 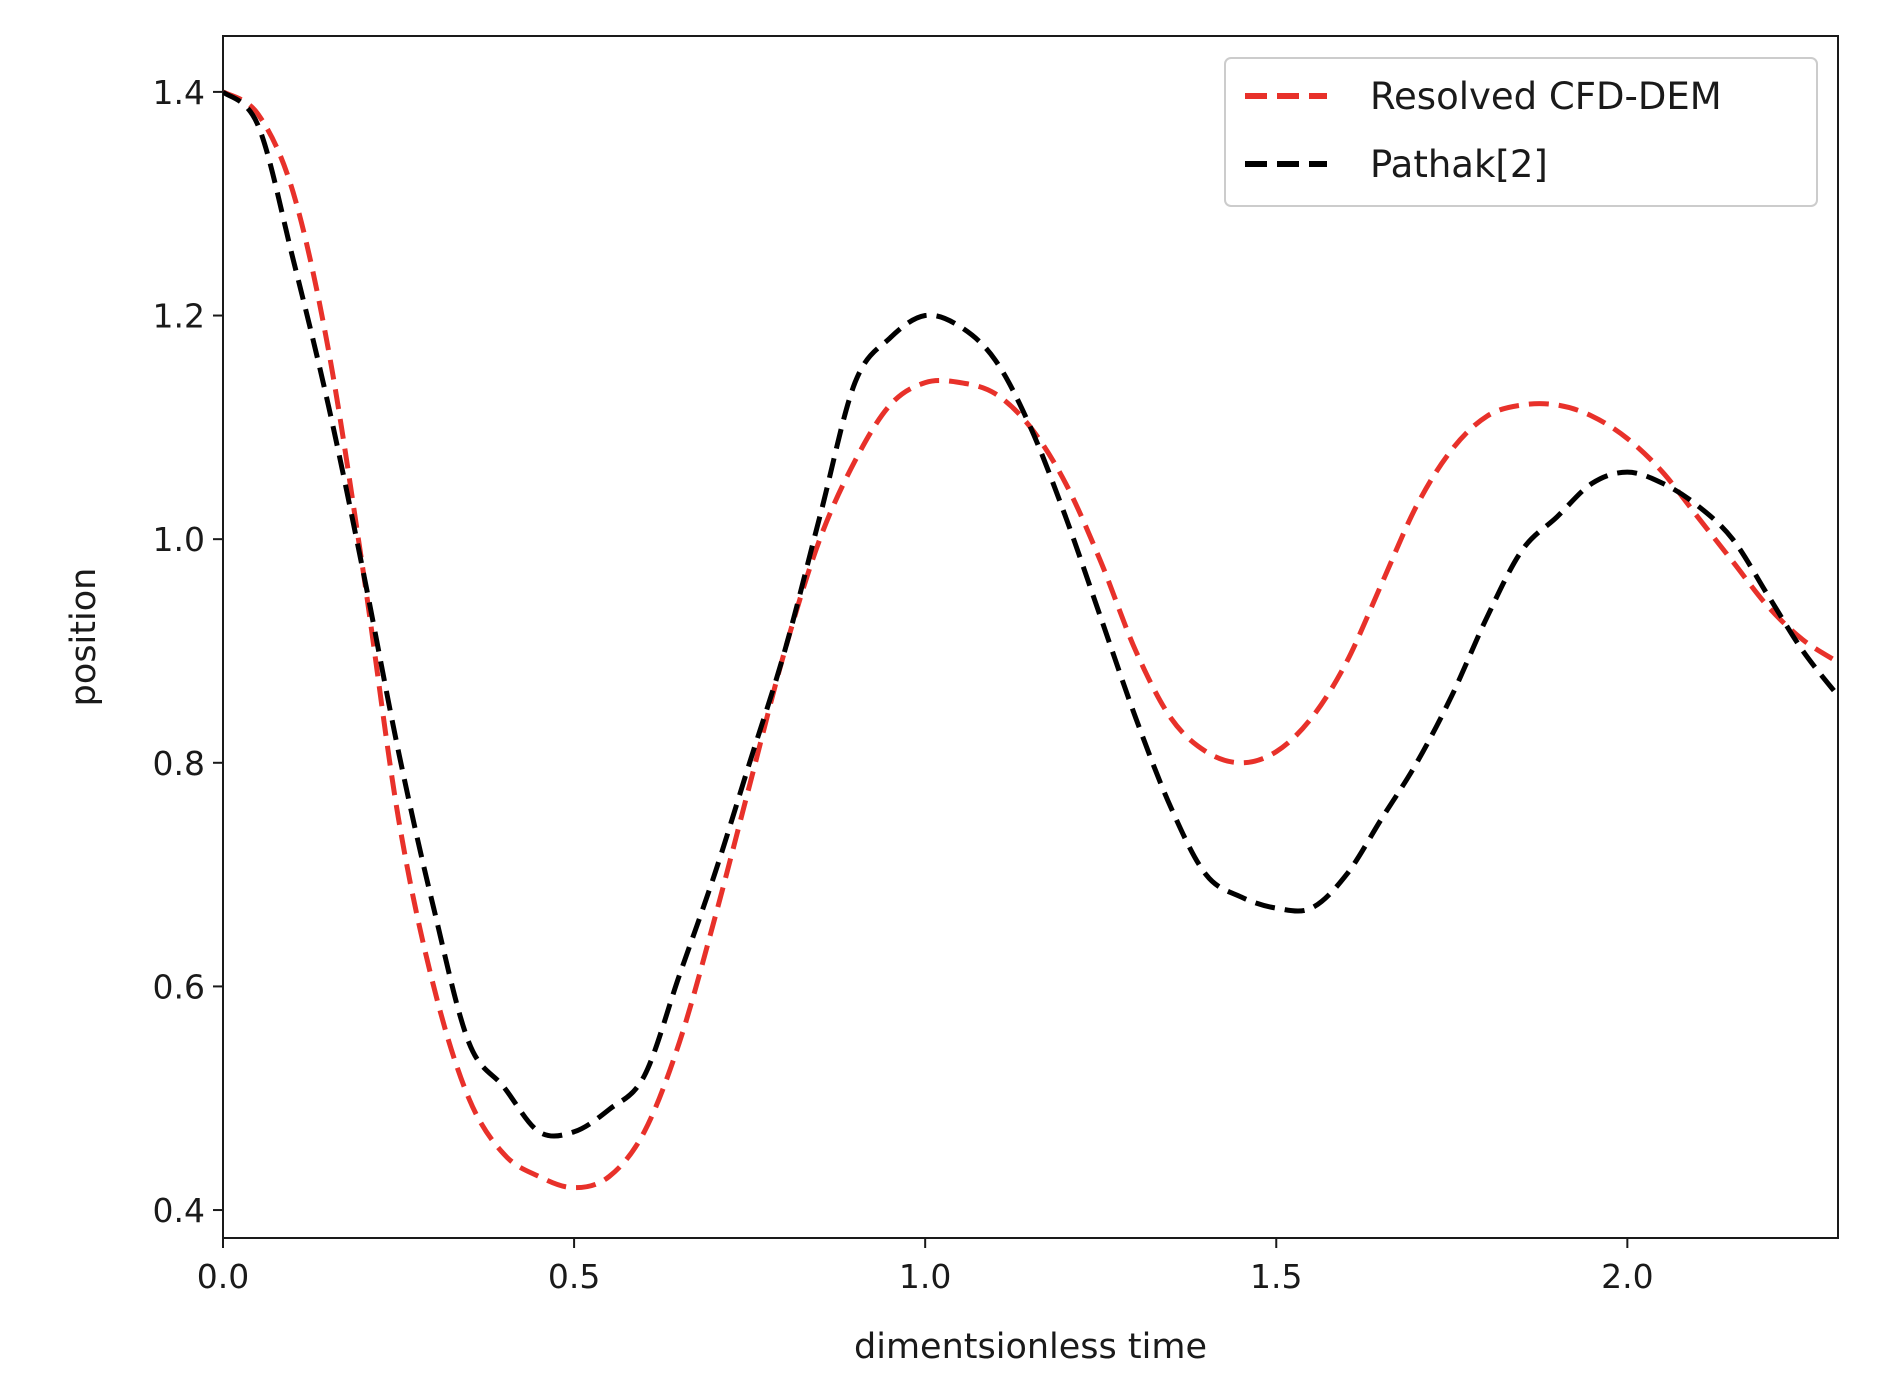 I want to click on legend-label-resolved-cfd-dem: Resolved CFD-DEM, so click(x=1546, y=96).